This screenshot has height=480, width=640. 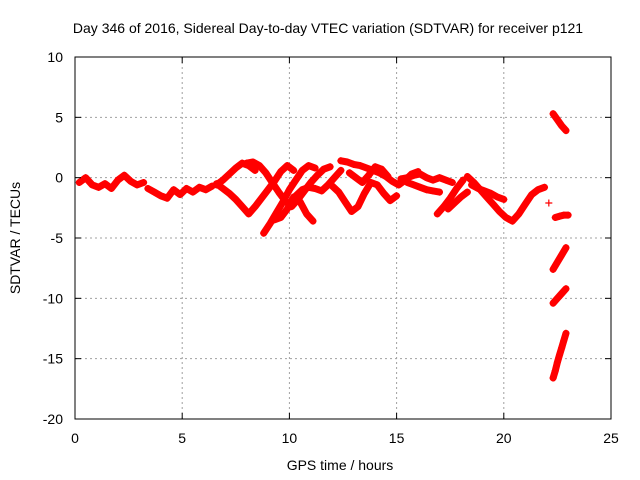 I want to click on series-arc-i, so click(x=368, y=174).